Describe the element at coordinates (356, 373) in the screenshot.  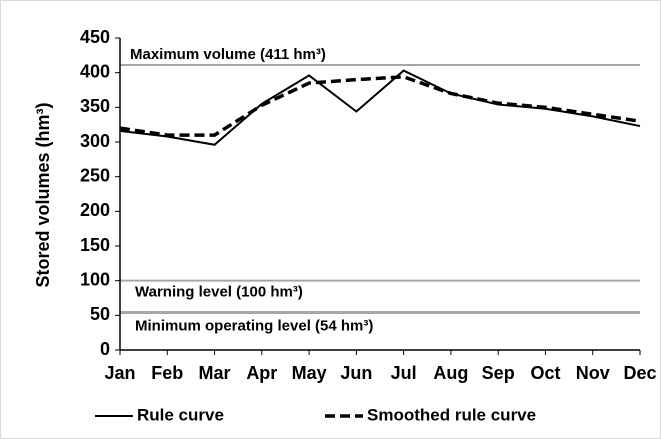
I see `x-tick-label: Jun` at that location.